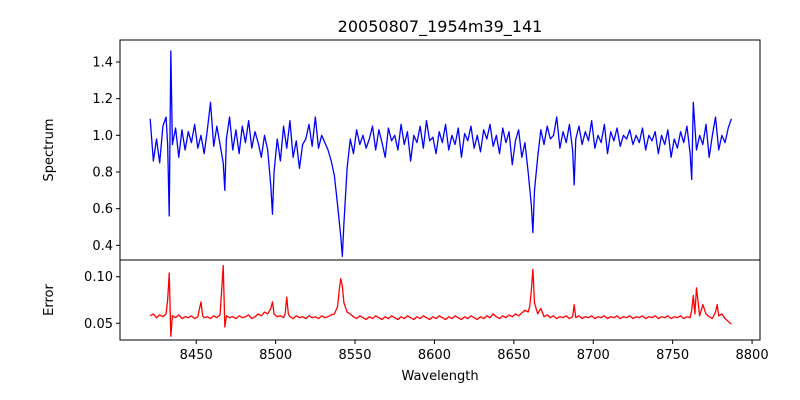 The width and height of the screenshot is (800, 400). I want to click on error-series-line, so click(440, 300).